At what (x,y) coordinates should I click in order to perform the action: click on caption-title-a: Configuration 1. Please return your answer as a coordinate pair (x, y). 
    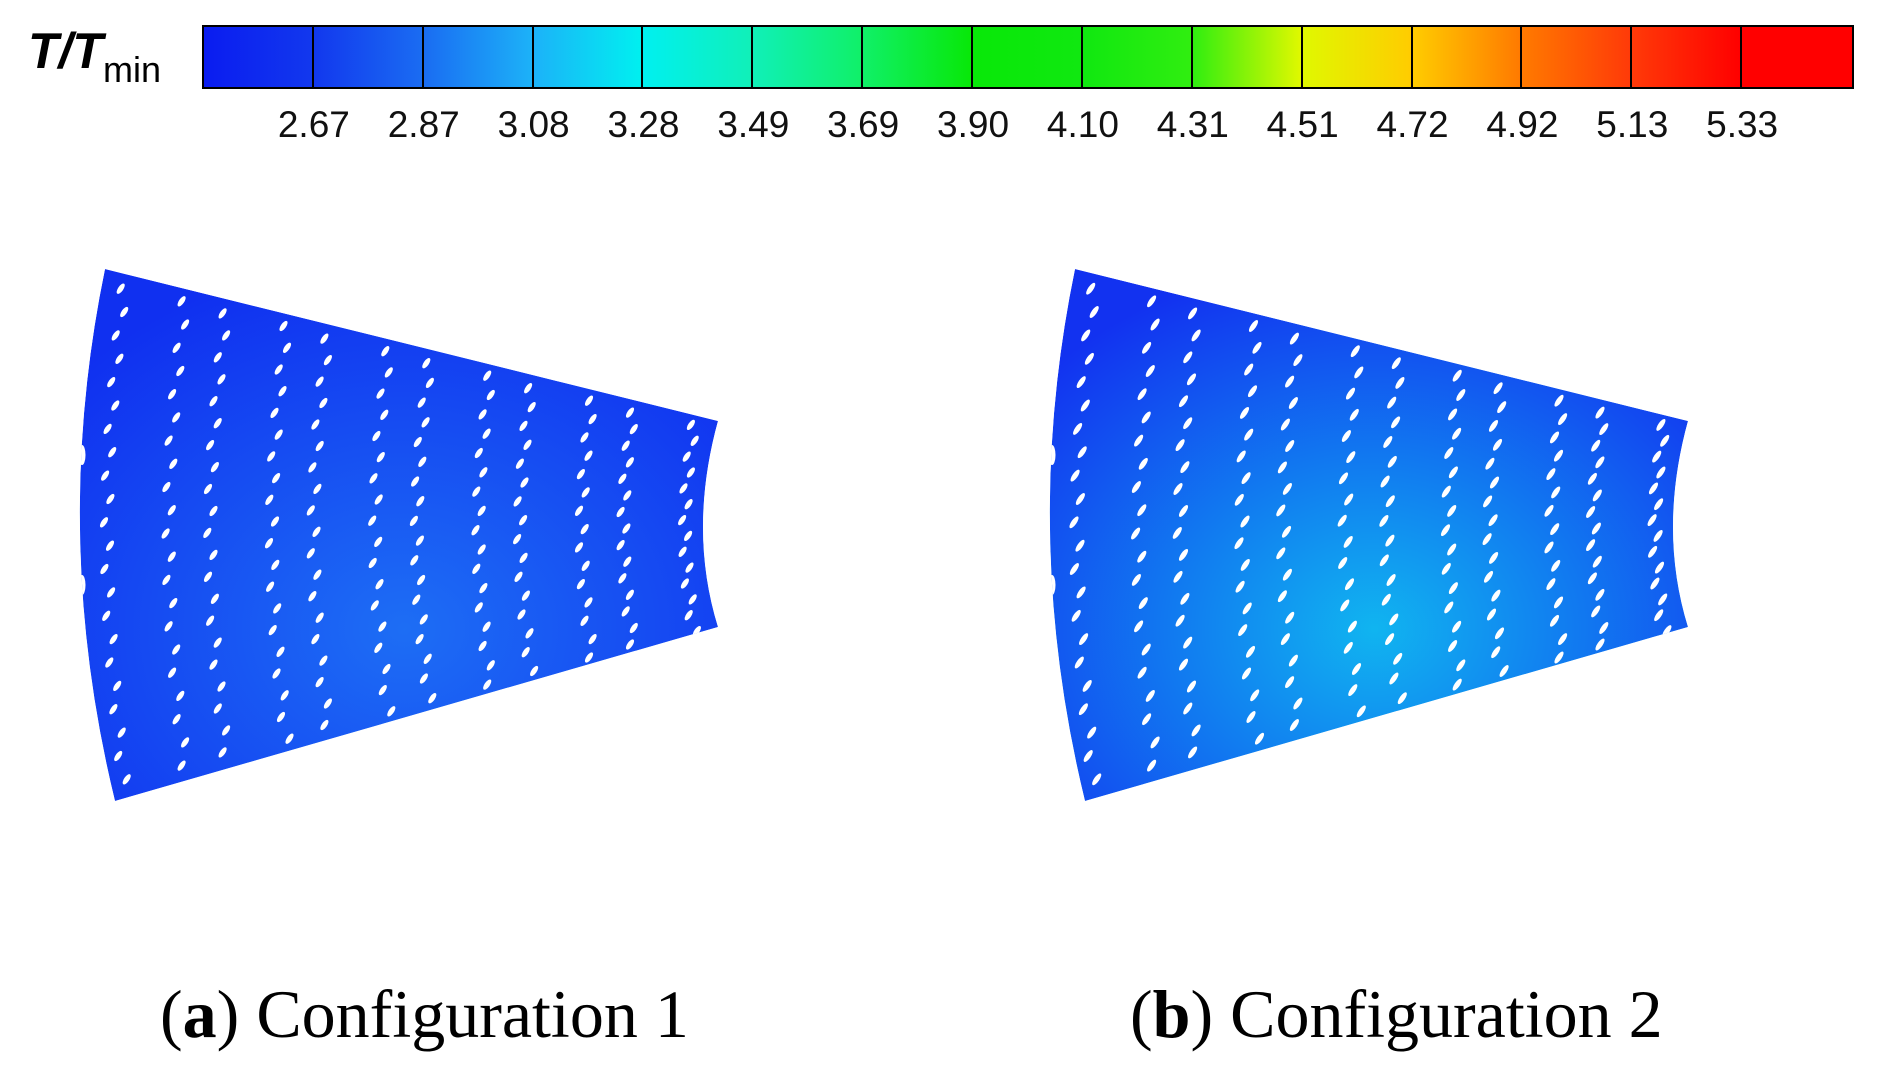
    Looking at the image, I should click on (472, 1014).